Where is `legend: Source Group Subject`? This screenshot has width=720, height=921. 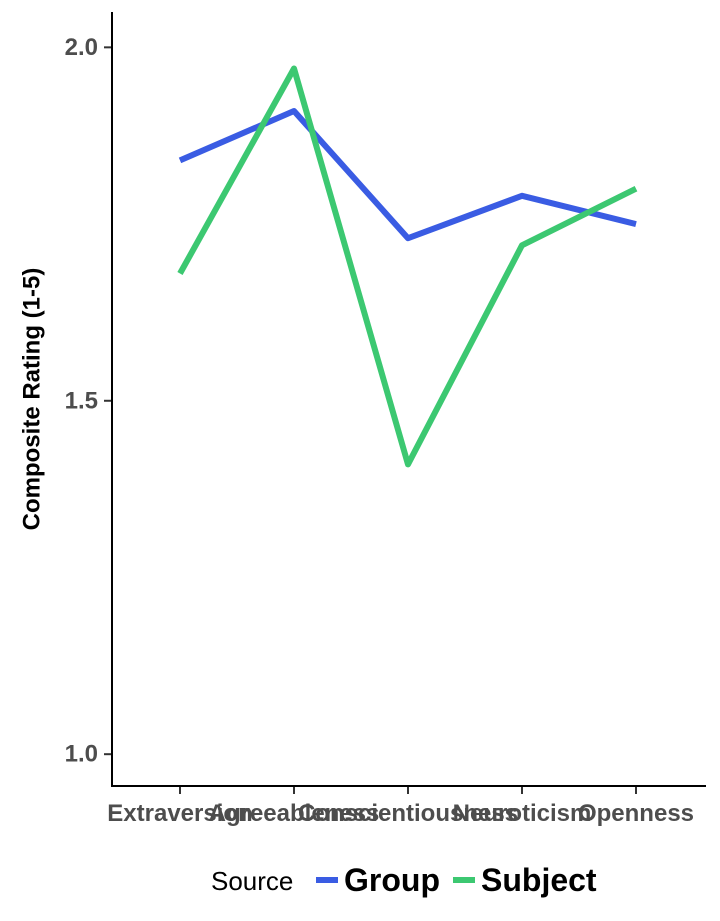 legend: Source Group Subject is located at coordinates (404, 880).